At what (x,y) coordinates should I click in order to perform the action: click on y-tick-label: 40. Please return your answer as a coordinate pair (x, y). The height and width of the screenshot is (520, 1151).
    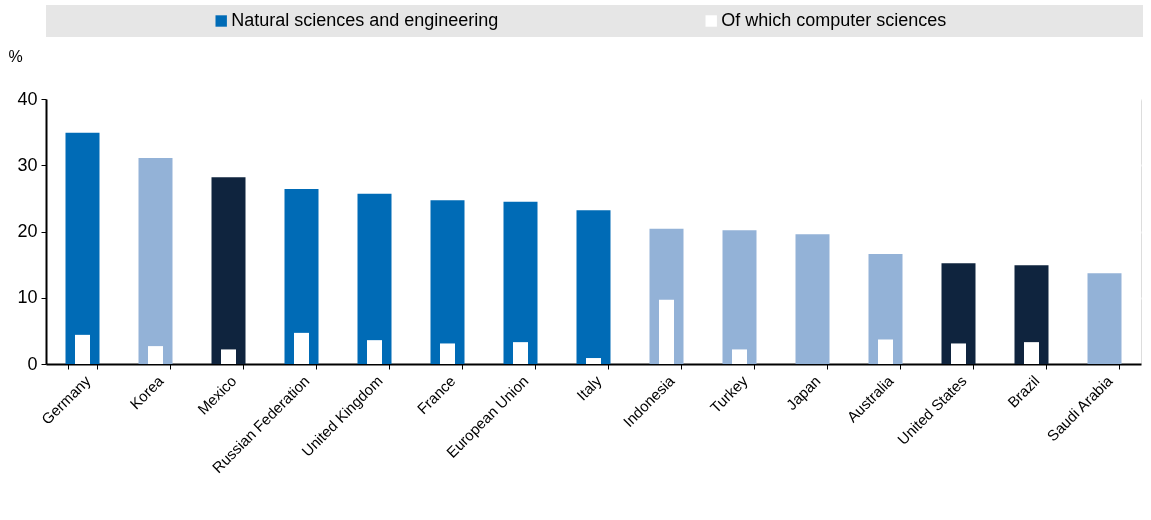
    Looking at the image, I should click on (27, 98).